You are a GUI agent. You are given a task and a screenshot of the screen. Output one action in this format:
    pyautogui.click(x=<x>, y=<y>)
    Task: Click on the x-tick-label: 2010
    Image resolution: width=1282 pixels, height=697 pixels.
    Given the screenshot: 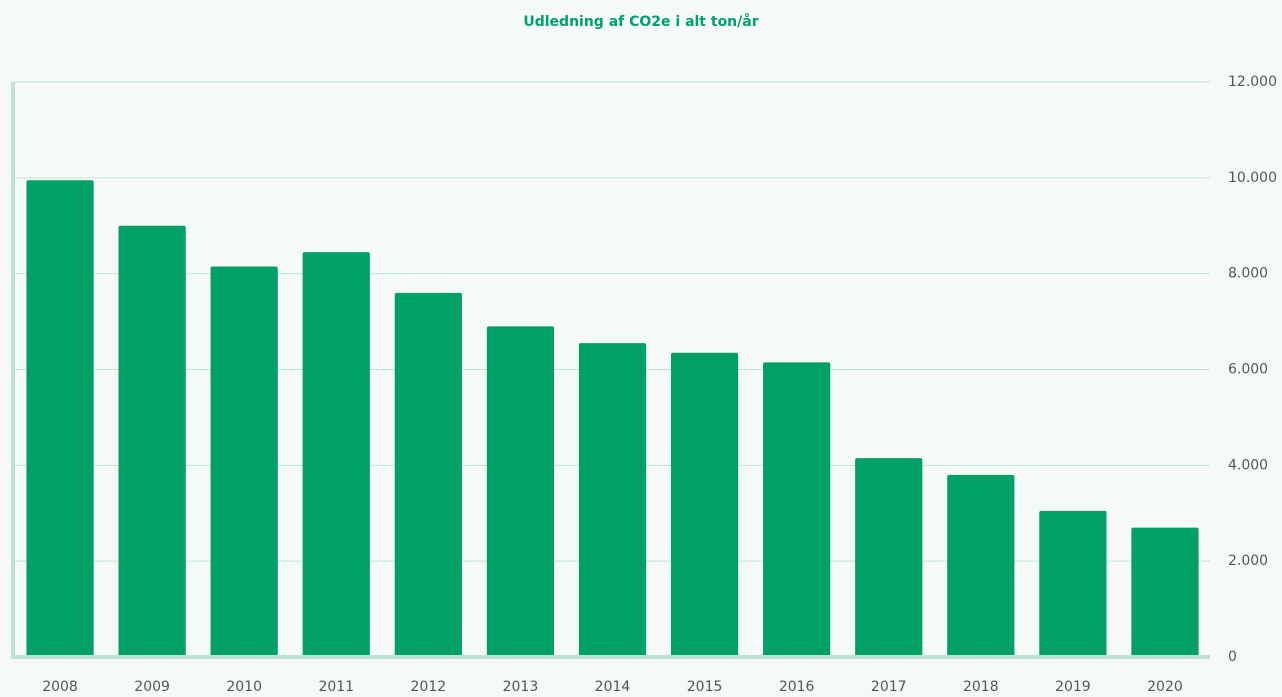 What is the action you would take?
    pyautogui.click(x=244, y=687)
    